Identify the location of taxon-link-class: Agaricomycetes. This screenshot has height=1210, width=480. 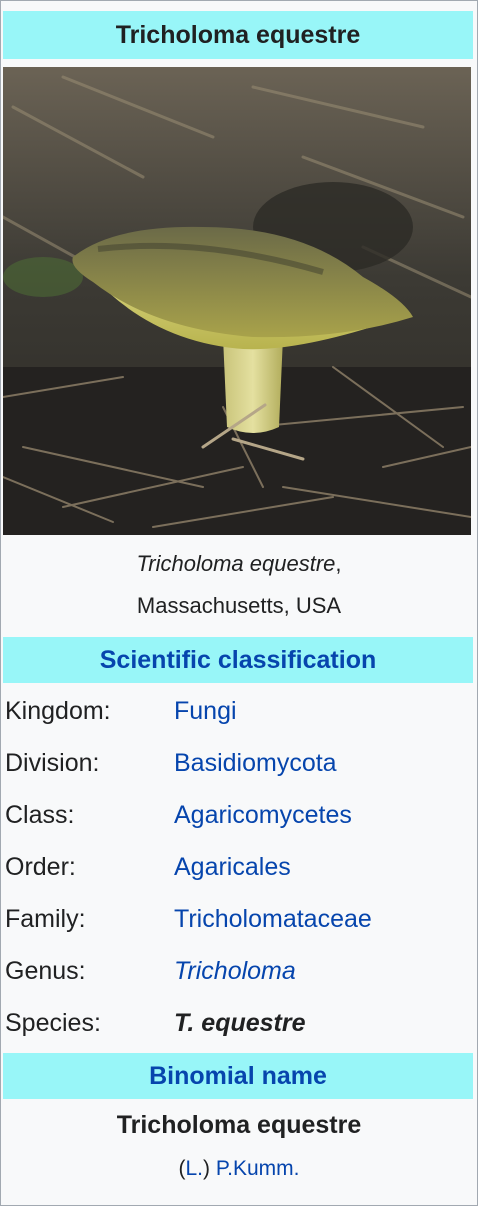
(263, 815).